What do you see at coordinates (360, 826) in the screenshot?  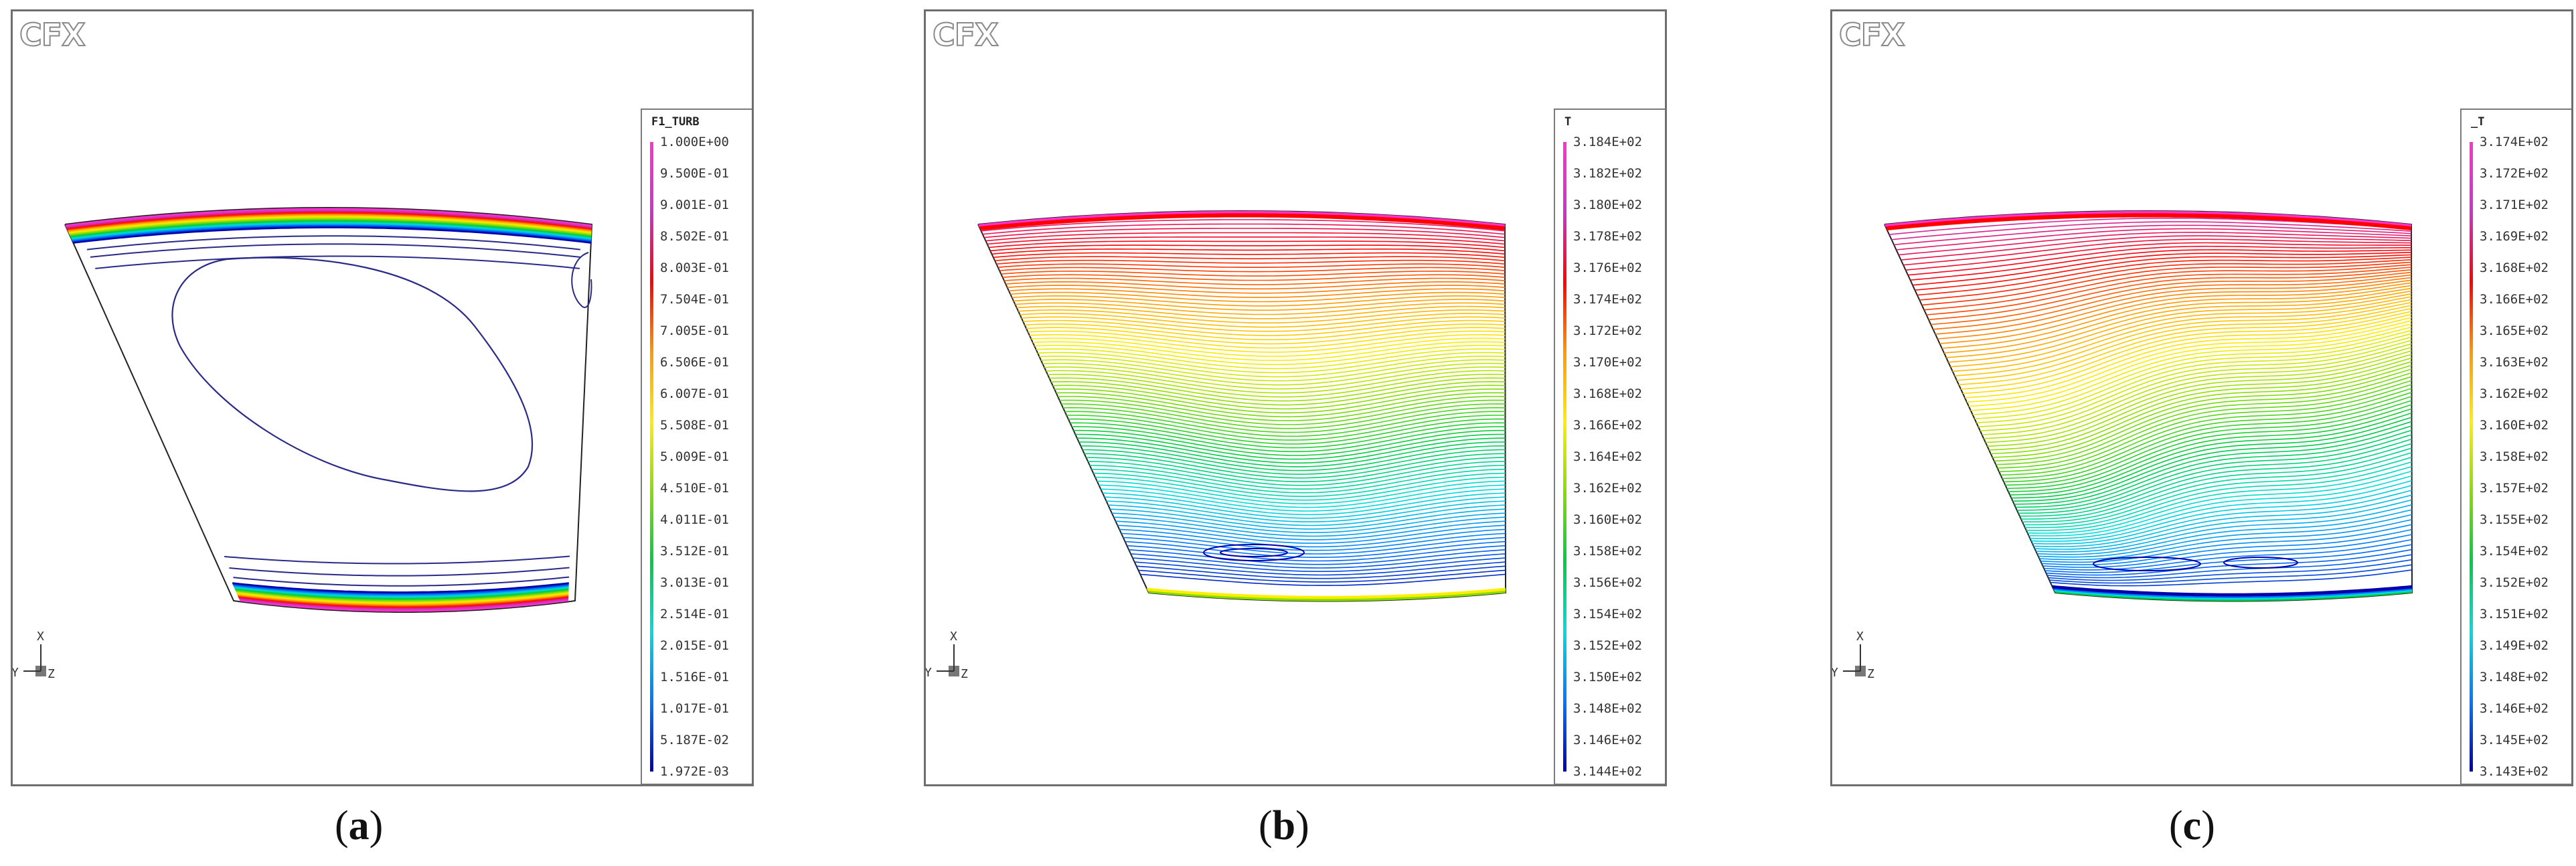 I see `caption-a: (a)` at bounding box center [360, 826].